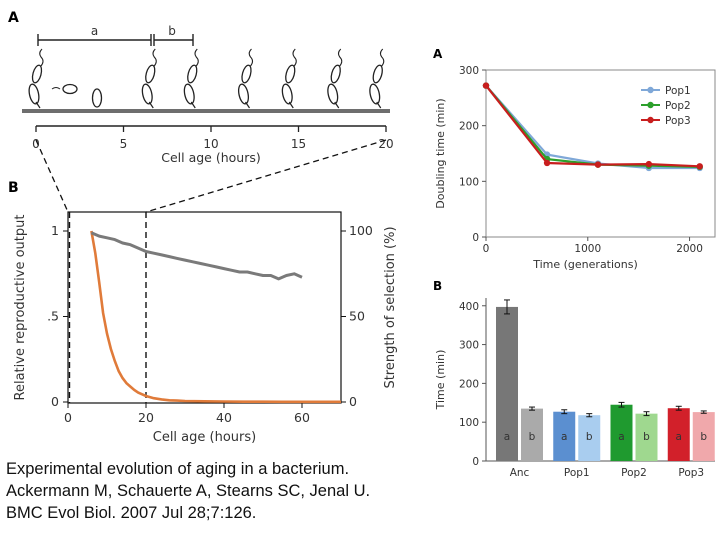  Describe the element at coordinates (646, 437) in the screenshot. I see `bar-label-pop2-b: b` at that location.